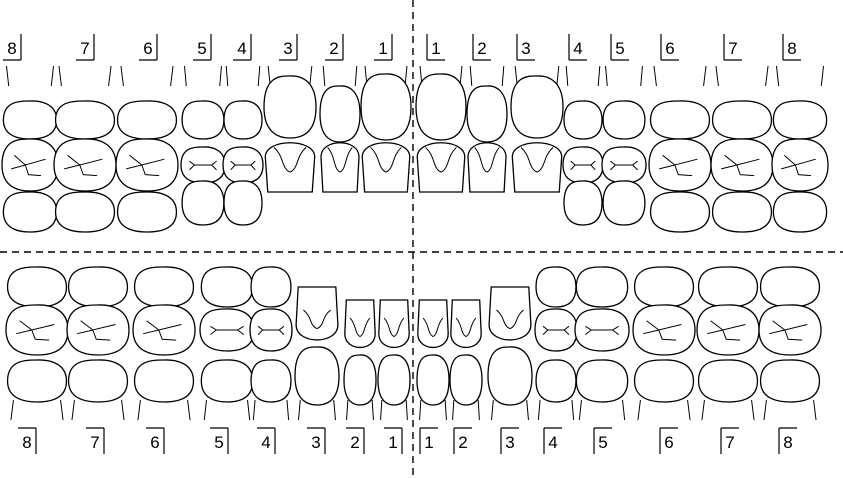 This screenshot has width=843, height=478. I want to click on tooth-number: 8, so click(26, 442).